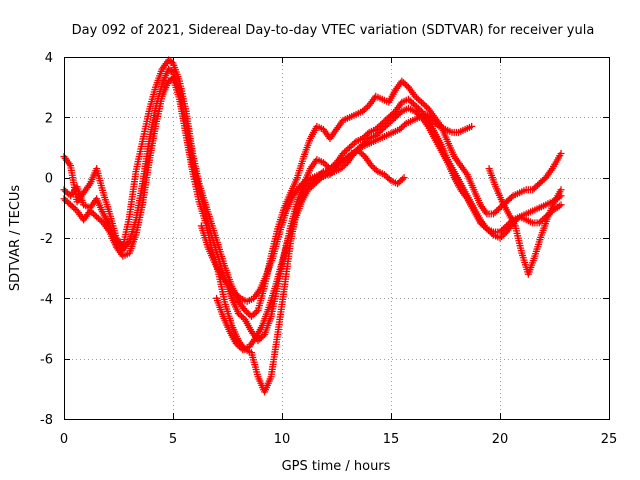 This screenshot has width=640, height=480. I want to click on y-tick-label: 2, so click(49, 118).